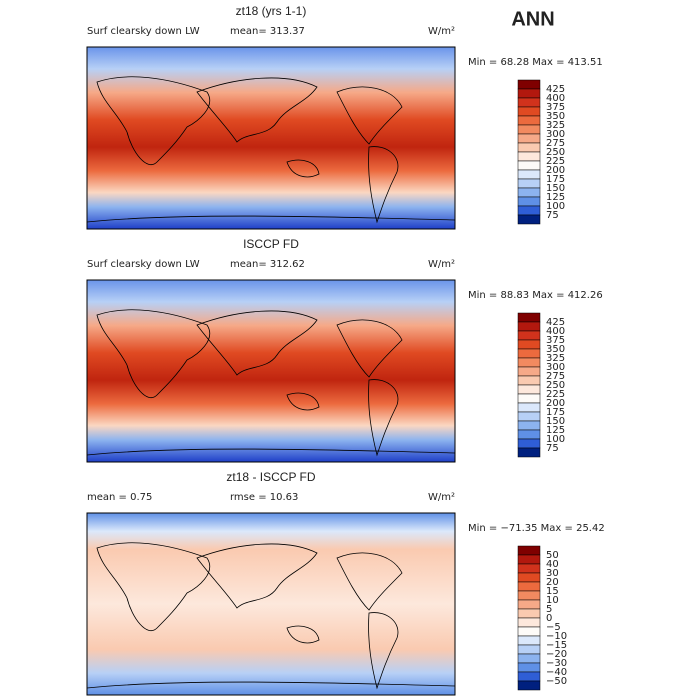  Describe the element at coordinates (271, 11) in the screenshot. I see `panel-title: zt18 (yrs 1-1)` at that location.